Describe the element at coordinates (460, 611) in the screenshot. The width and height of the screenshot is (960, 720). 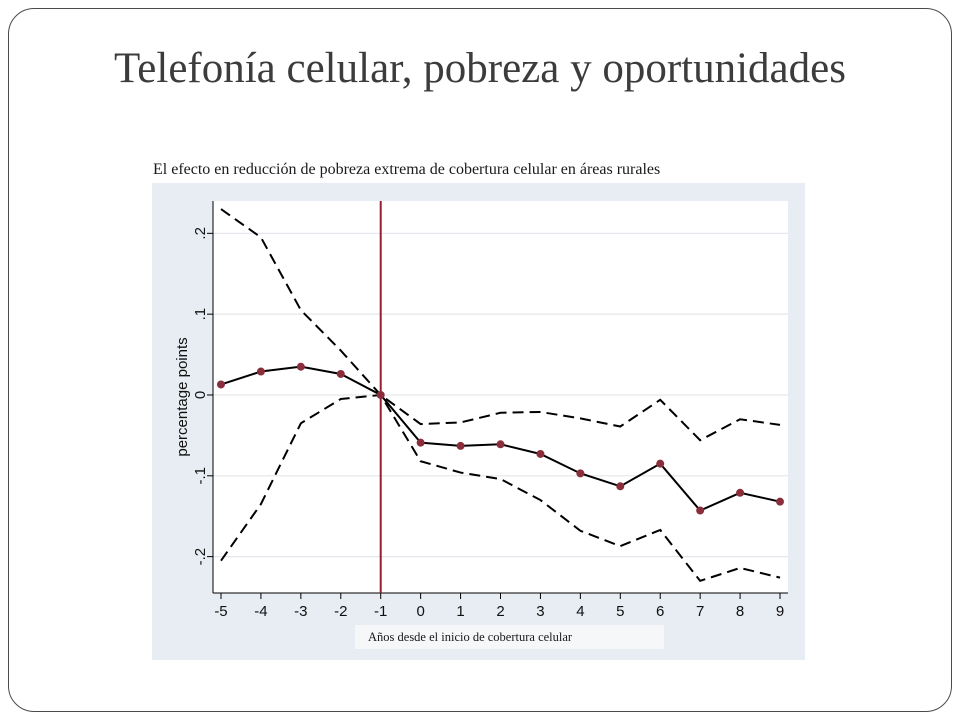
I see `x-tick-label: 1` at that location.